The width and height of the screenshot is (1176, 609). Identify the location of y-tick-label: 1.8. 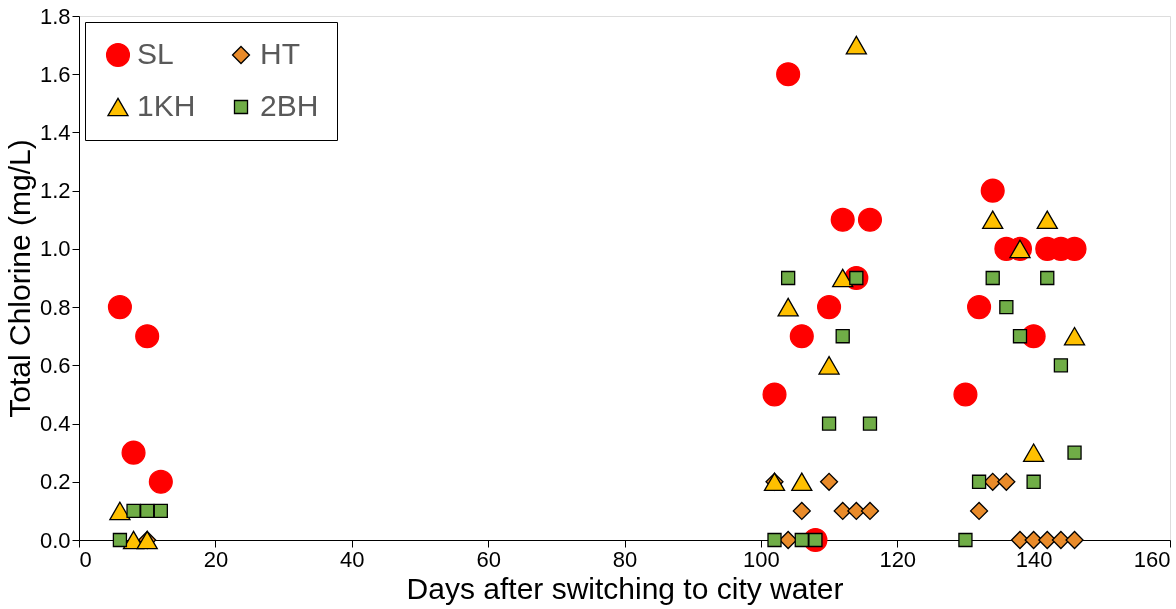
(55, 16).